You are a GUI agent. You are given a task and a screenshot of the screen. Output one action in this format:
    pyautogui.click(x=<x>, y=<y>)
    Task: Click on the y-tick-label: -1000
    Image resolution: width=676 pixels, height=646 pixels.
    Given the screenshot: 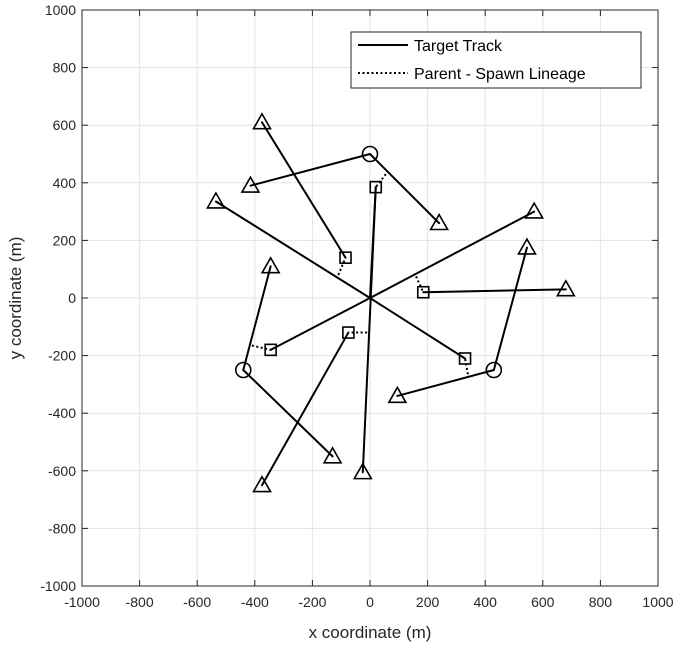 What is the action you would take?
    pyautogui.click(x=58, y=586)
    